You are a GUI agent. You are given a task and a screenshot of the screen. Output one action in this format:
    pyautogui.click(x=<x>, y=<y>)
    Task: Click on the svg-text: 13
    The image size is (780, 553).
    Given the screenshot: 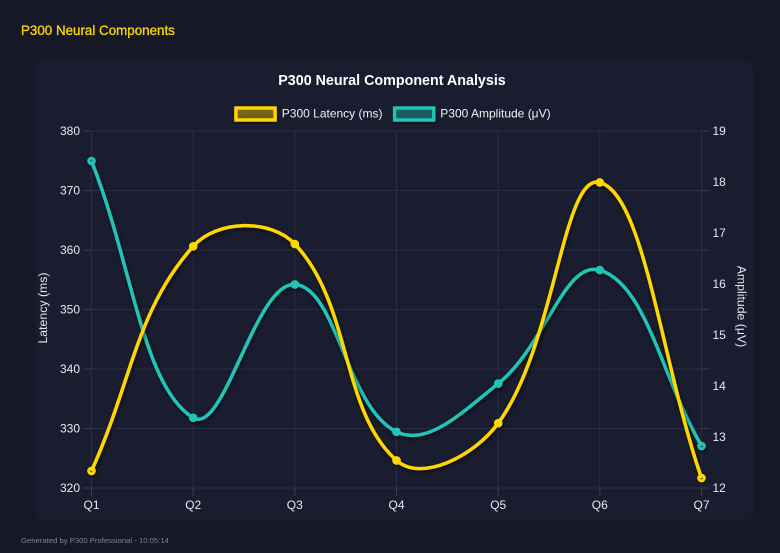 What is the action you would take?
    pyautogui.click(x=720, y=437)
    